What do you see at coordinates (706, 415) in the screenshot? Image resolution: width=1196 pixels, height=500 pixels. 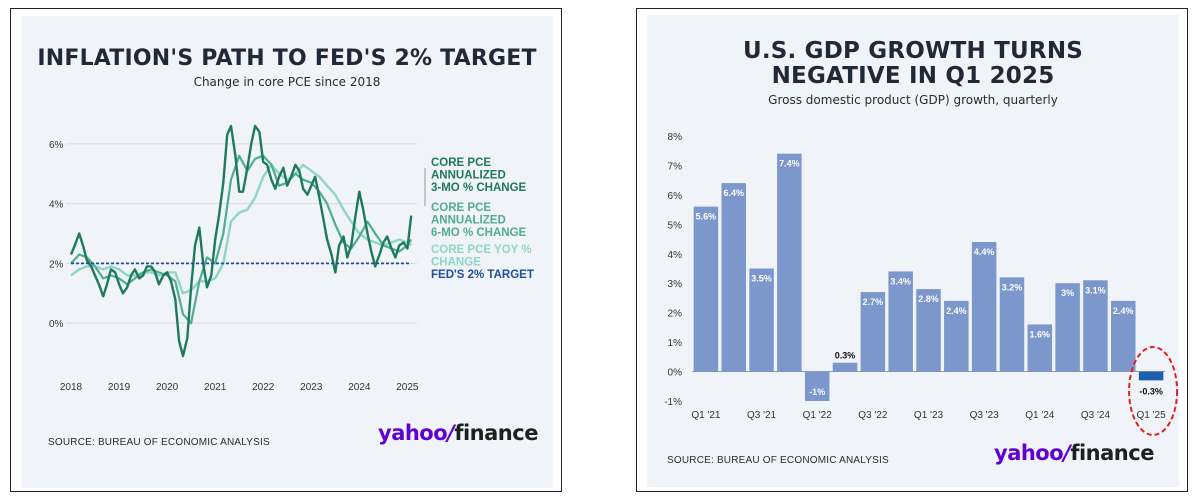 I see `x-tick-label: Q1 '21` at bounding box center [706, 415].